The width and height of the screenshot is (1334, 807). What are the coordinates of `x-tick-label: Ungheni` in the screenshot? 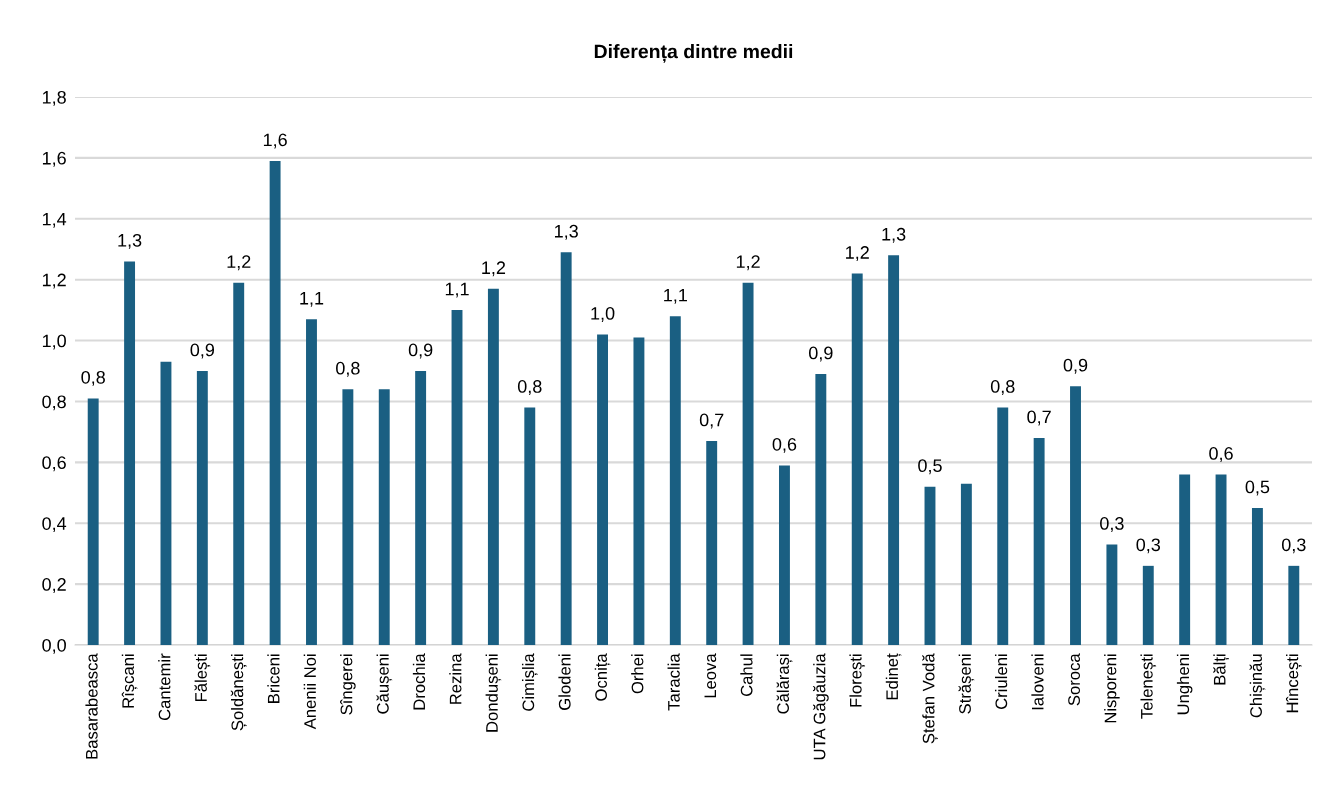 It's located at (1184, 684).